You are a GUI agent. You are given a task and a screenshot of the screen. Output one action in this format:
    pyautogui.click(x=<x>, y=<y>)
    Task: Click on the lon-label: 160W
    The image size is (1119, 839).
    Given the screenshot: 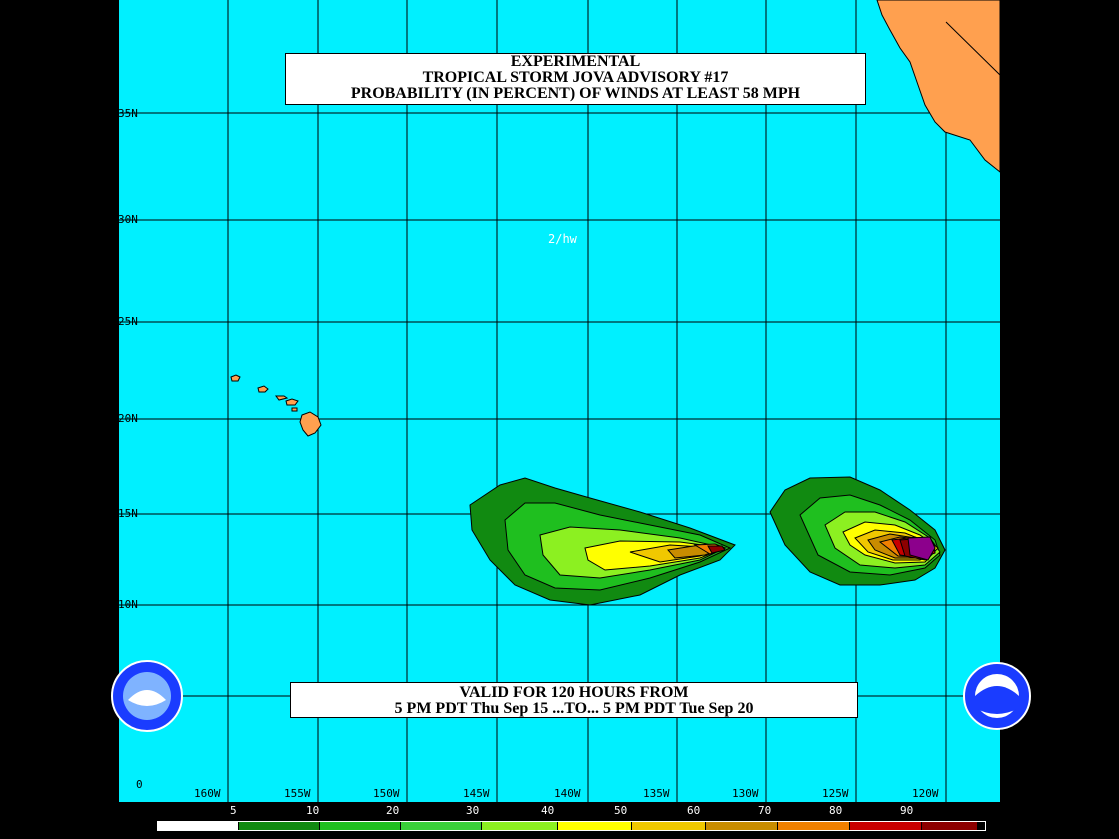 What is the action you would take?
    pyautogui.click(x=207, y=793)
    